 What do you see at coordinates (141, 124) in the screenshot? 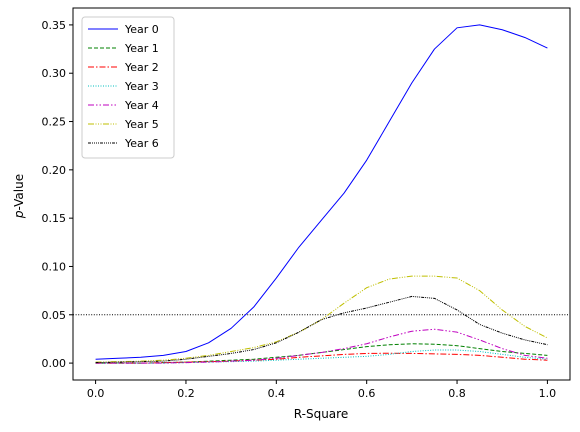
I see `legend-label-year-5: Year 5` at bounding box center [141, 124].